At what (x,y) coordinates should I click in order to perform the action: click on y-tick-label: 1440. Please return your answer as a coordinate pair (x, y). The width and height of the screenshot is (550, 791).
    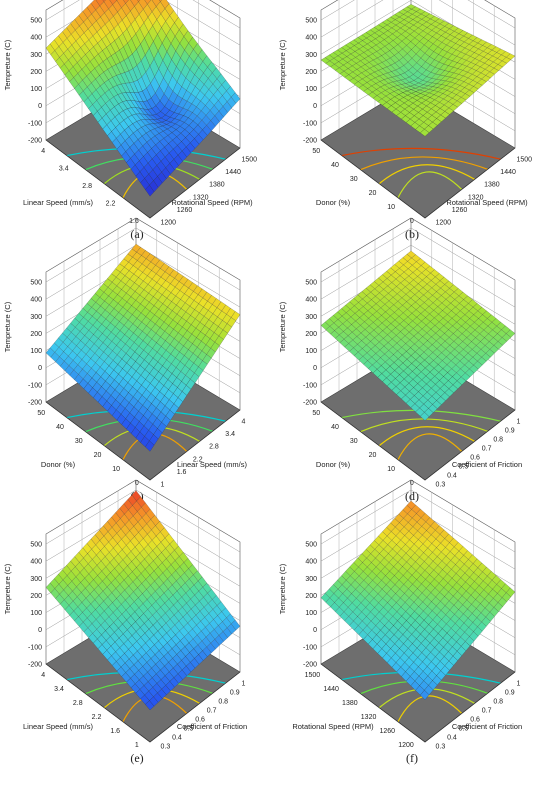
    Looking at the image, I should click on (508, 172).